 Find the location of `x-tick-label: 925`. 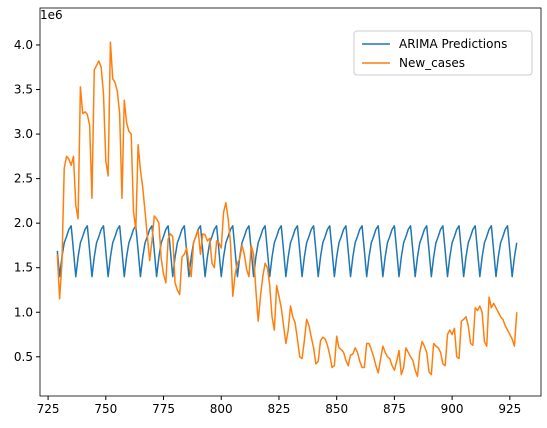

x-tick-label: 925 is located at coordinates (509, 409).